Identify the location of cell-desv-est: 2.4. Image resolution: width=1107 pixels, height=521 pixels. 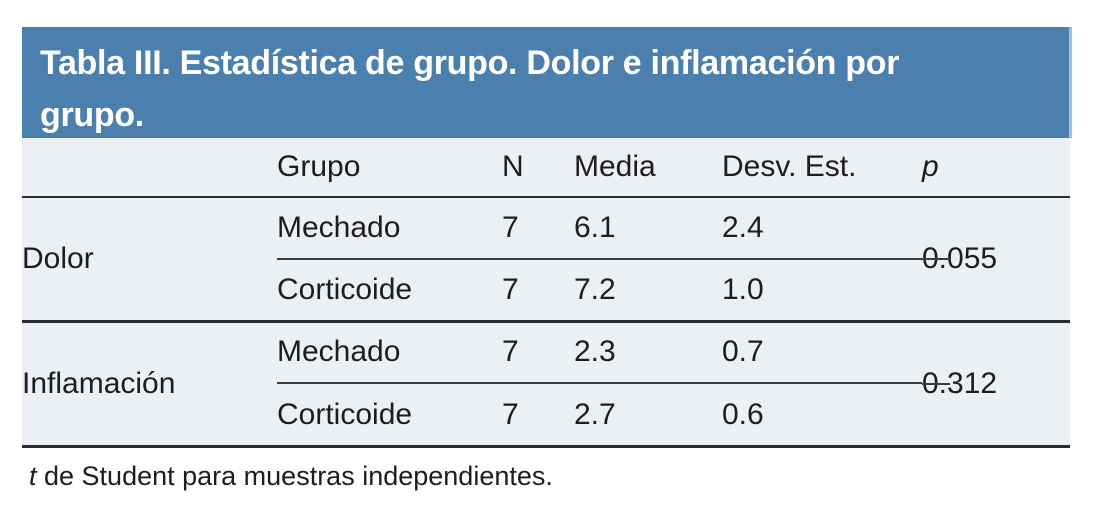
(822, 228).